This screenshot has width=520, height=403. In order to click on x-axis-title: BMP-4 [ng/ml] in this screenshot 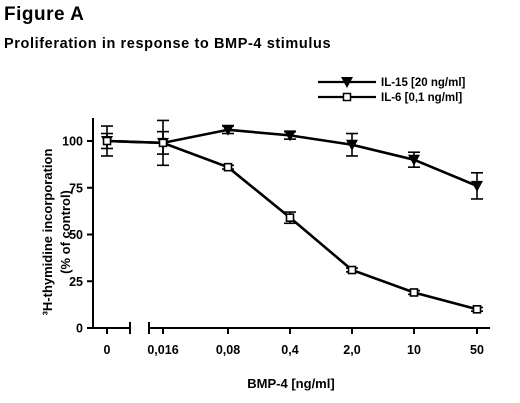, I will do `click(290, 383)`.